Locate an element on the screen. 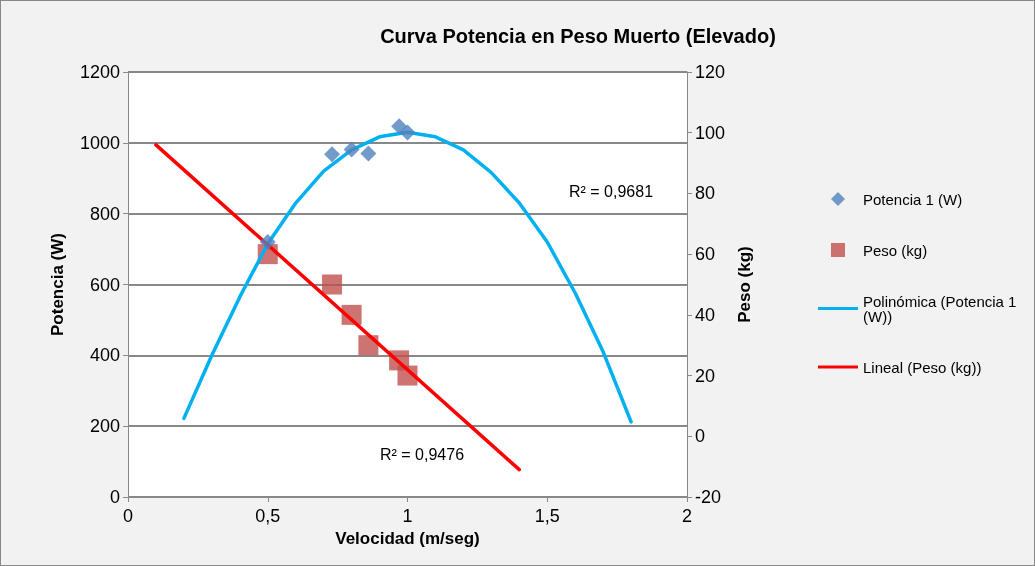 The width and height of the screenshot is (1035, 566). y-tick-label: 1000 is located at coordinates (99, 142).